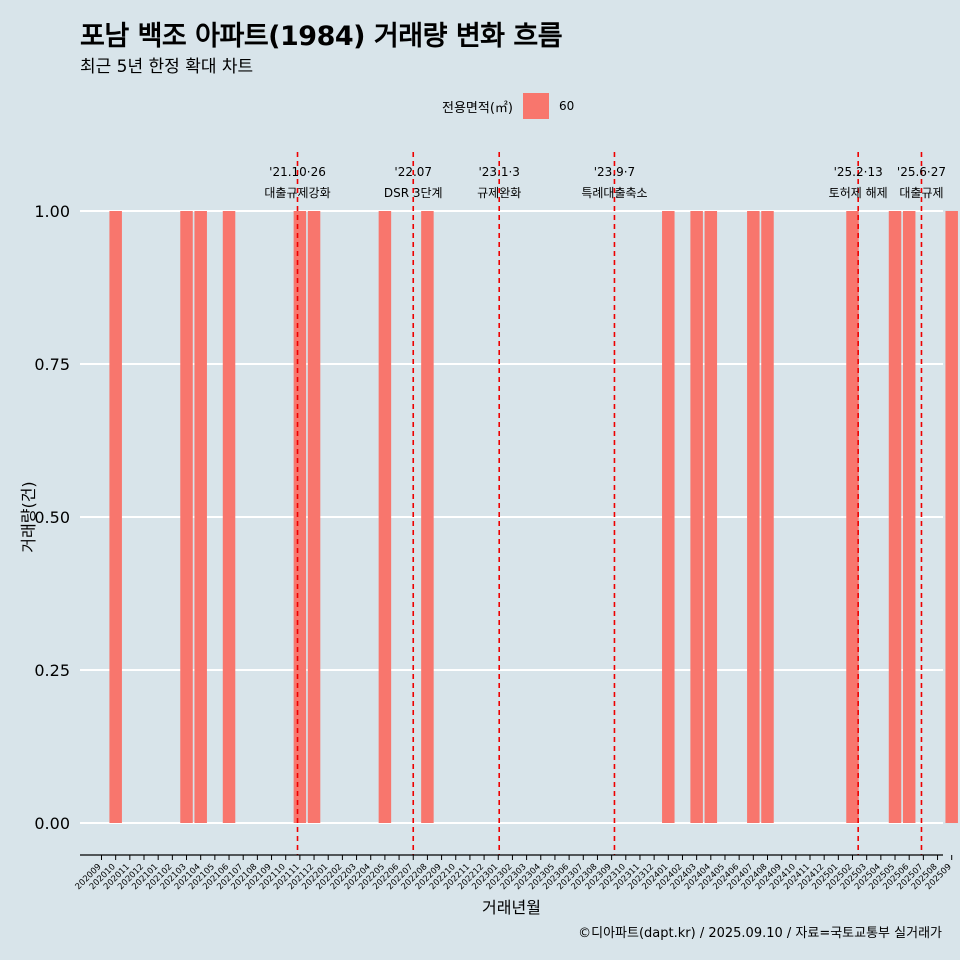 This screenshot has width=960, height=960. I want to click on event-date-label: '23.9·7, so click(614, 172).